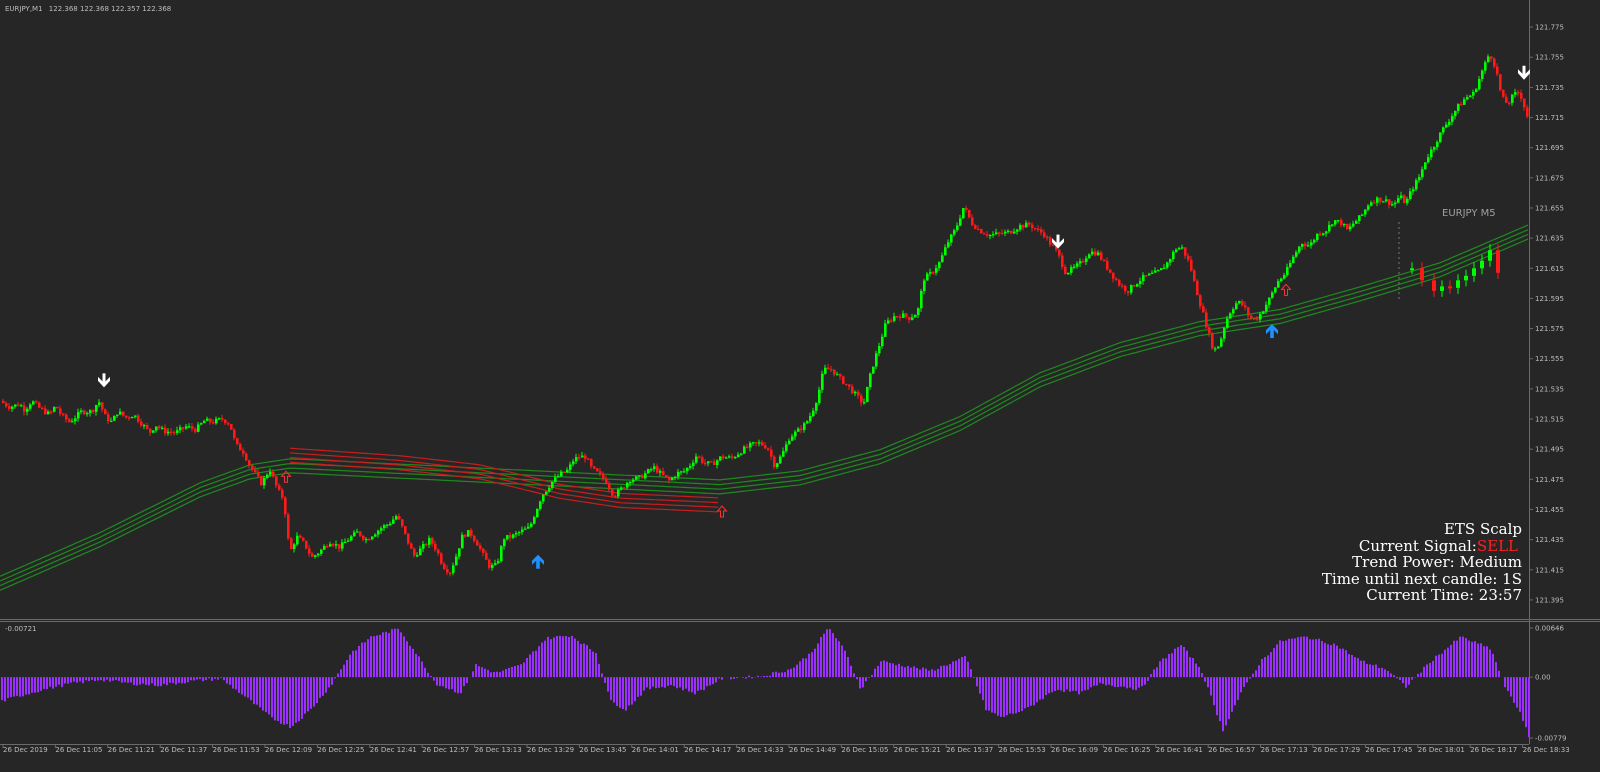 The width and height of the screenshot is (1600, 772). What do you see at coordinates (25, 750) in the screenshot?
I see `time-tick-label: 26 Dec 2019` at bounding box center [25, 750].